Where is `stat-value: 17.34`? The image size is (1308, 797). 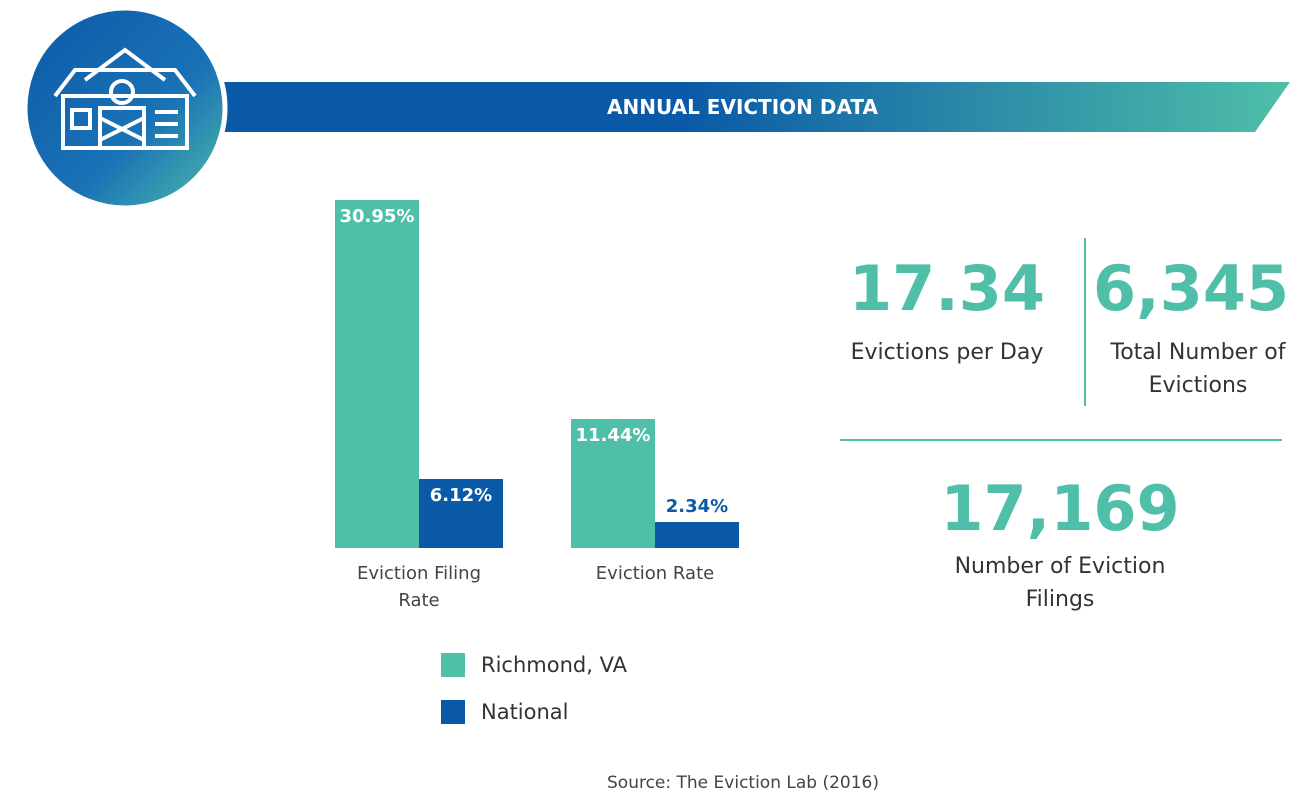 stat-value: 17.34 is located at coordinates (947, 288).